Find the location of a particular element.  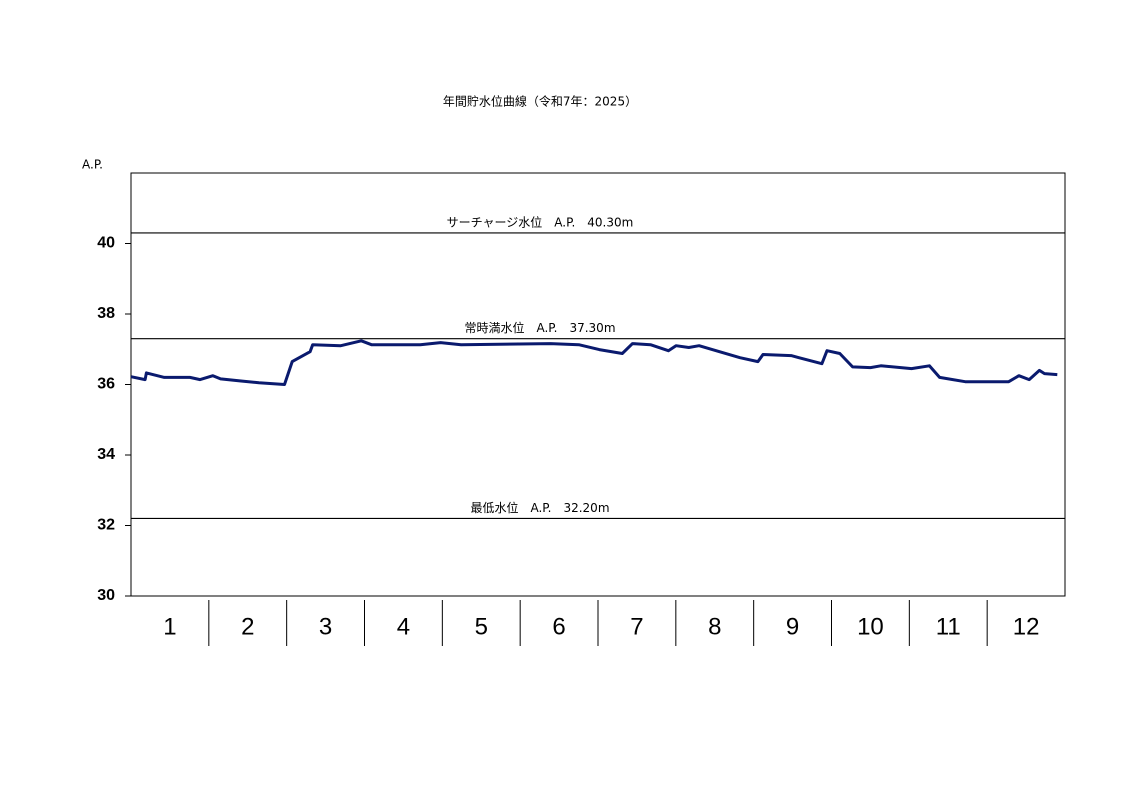

x-tick-label: 1 is located at coordinates (169, 626).